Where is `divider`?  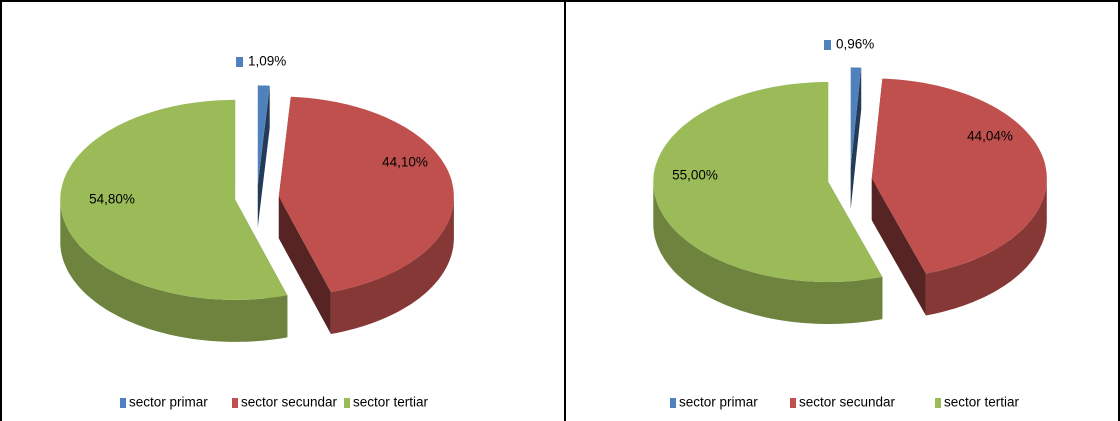
divider is located at coordinates (565, 210).